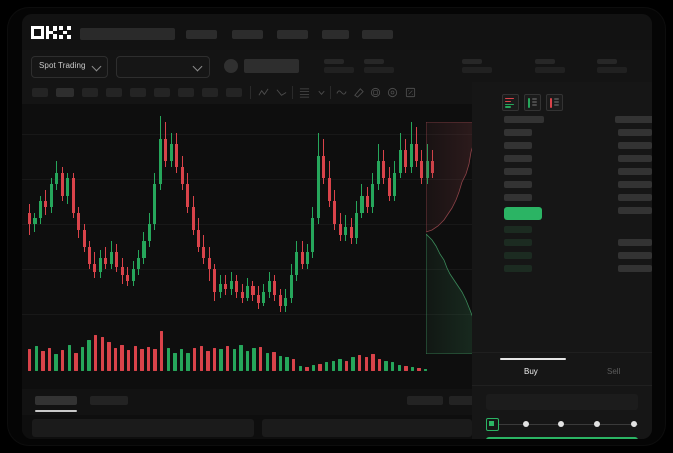 Image resolution: width=673 pixels, height=453 pixels. I want to click on orderbook-mode-both-icon, so click(510, 102).